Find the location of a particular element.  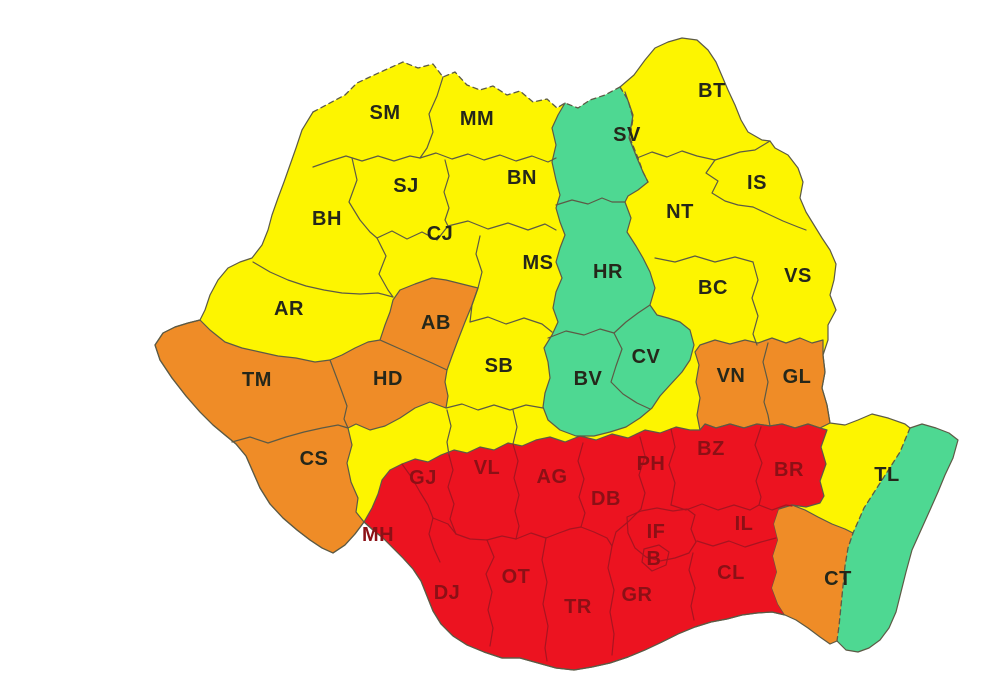

county-label-BN: BN is located at coordinates (522, 178).